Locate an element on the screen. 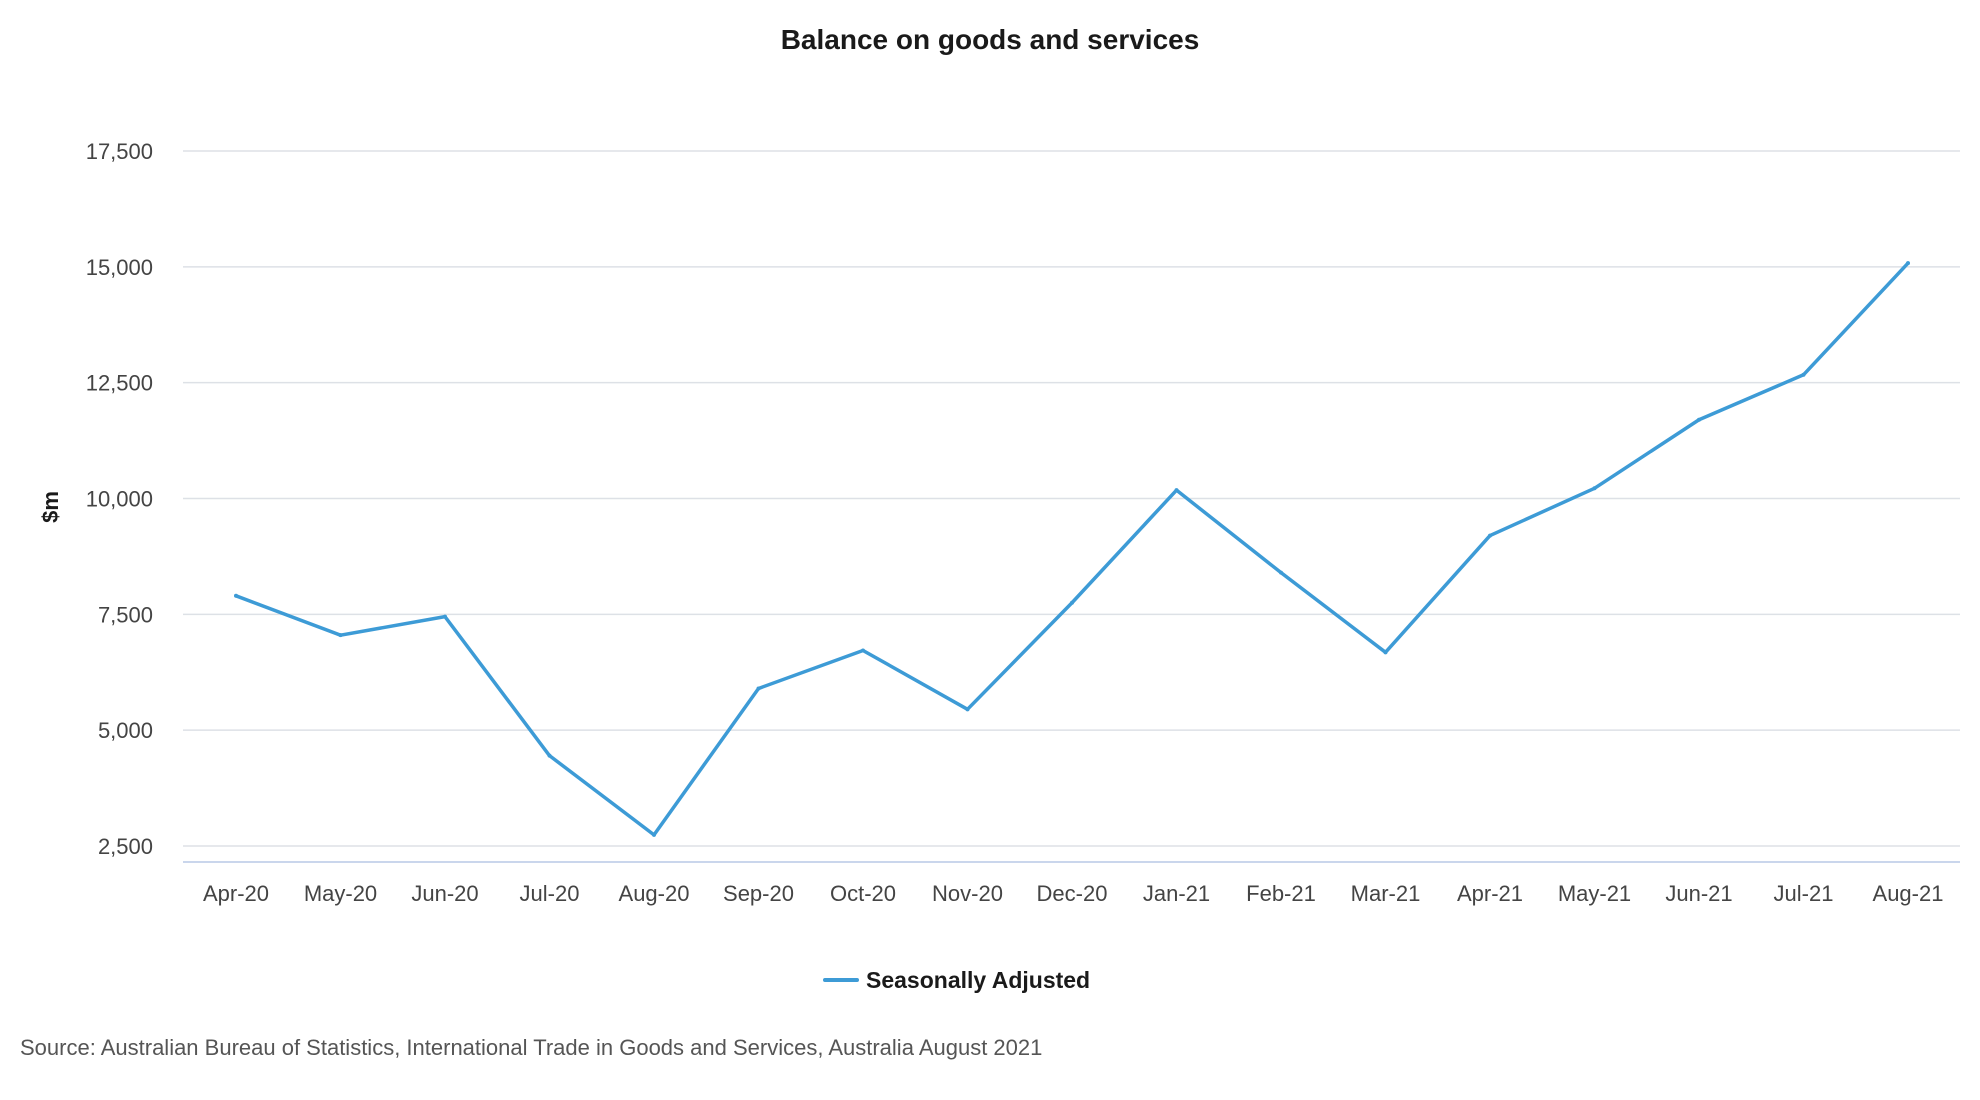 The image size is (1980, 1100). y-axis-ticks: 2,500 5,000 7,500 10,000 12,500 15,000 17,500 is located at coordinates (119, 499).